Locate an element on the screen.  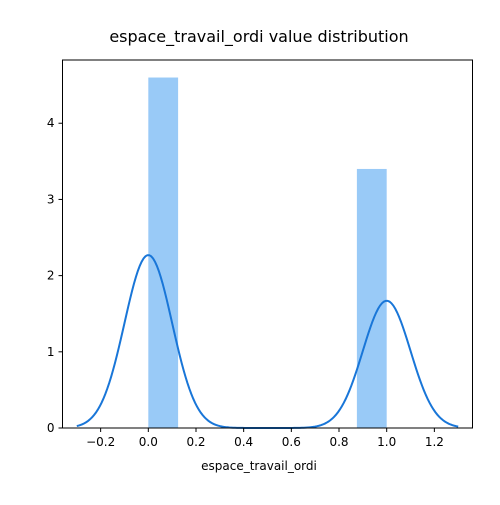
x-tick-label: −0.2 is located at coordinates (100, 442).